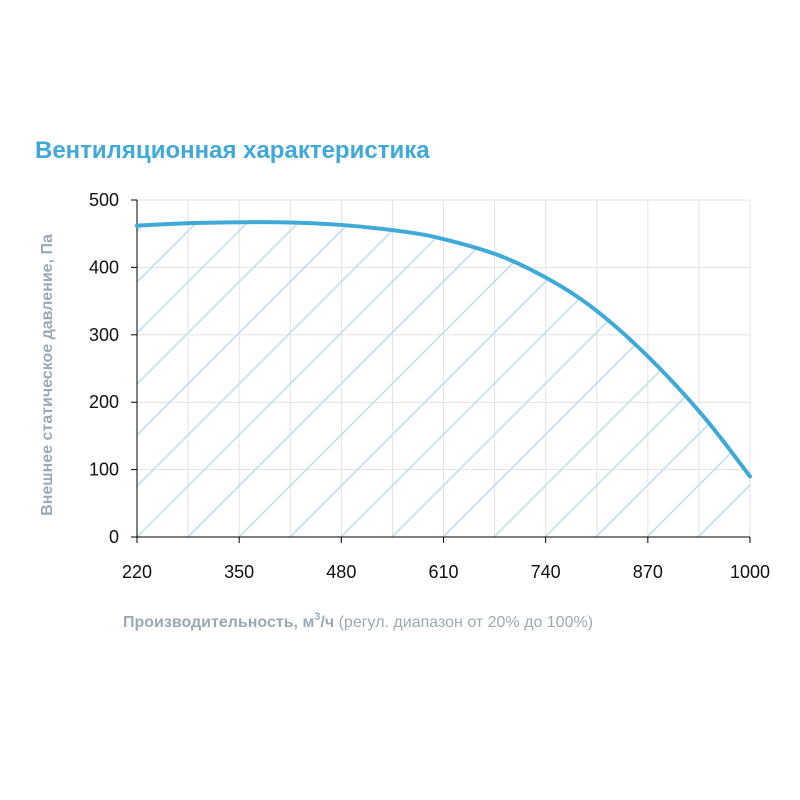 The width and height of the screenshot is (800, 800). Describe the element at coordinates (546, 572) in the screenshot. I see `x-tick-label-4: 740` at that location.